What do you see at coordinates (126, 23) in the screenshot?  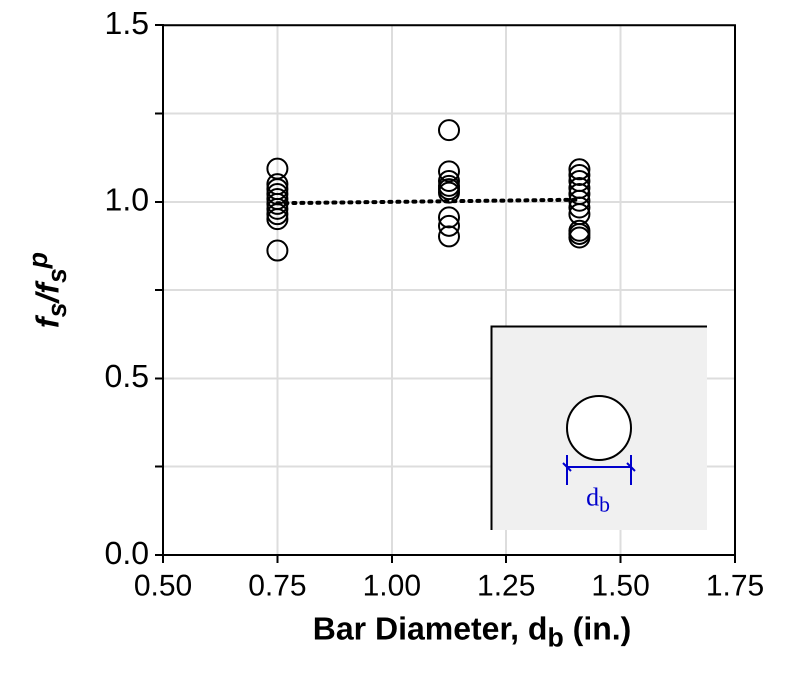 I see `y-tick-label: 1.5` at bounding box center [126, 23].